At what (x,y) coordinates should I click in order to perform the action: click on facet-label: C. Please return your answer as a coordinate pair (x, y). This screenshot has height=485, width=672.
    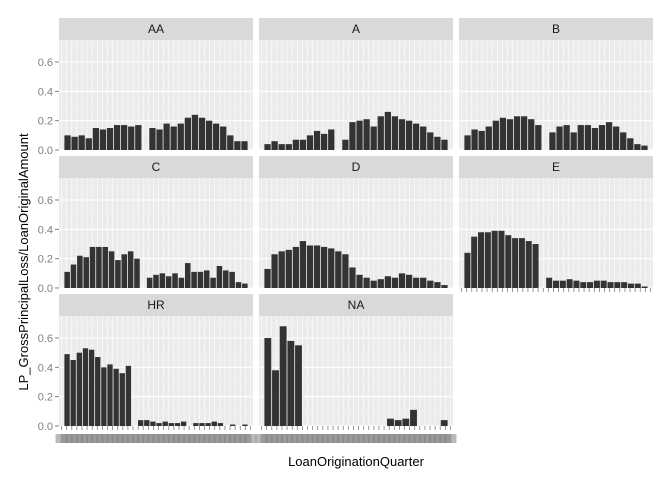
    Looking at the image, I should click on (156, 167).